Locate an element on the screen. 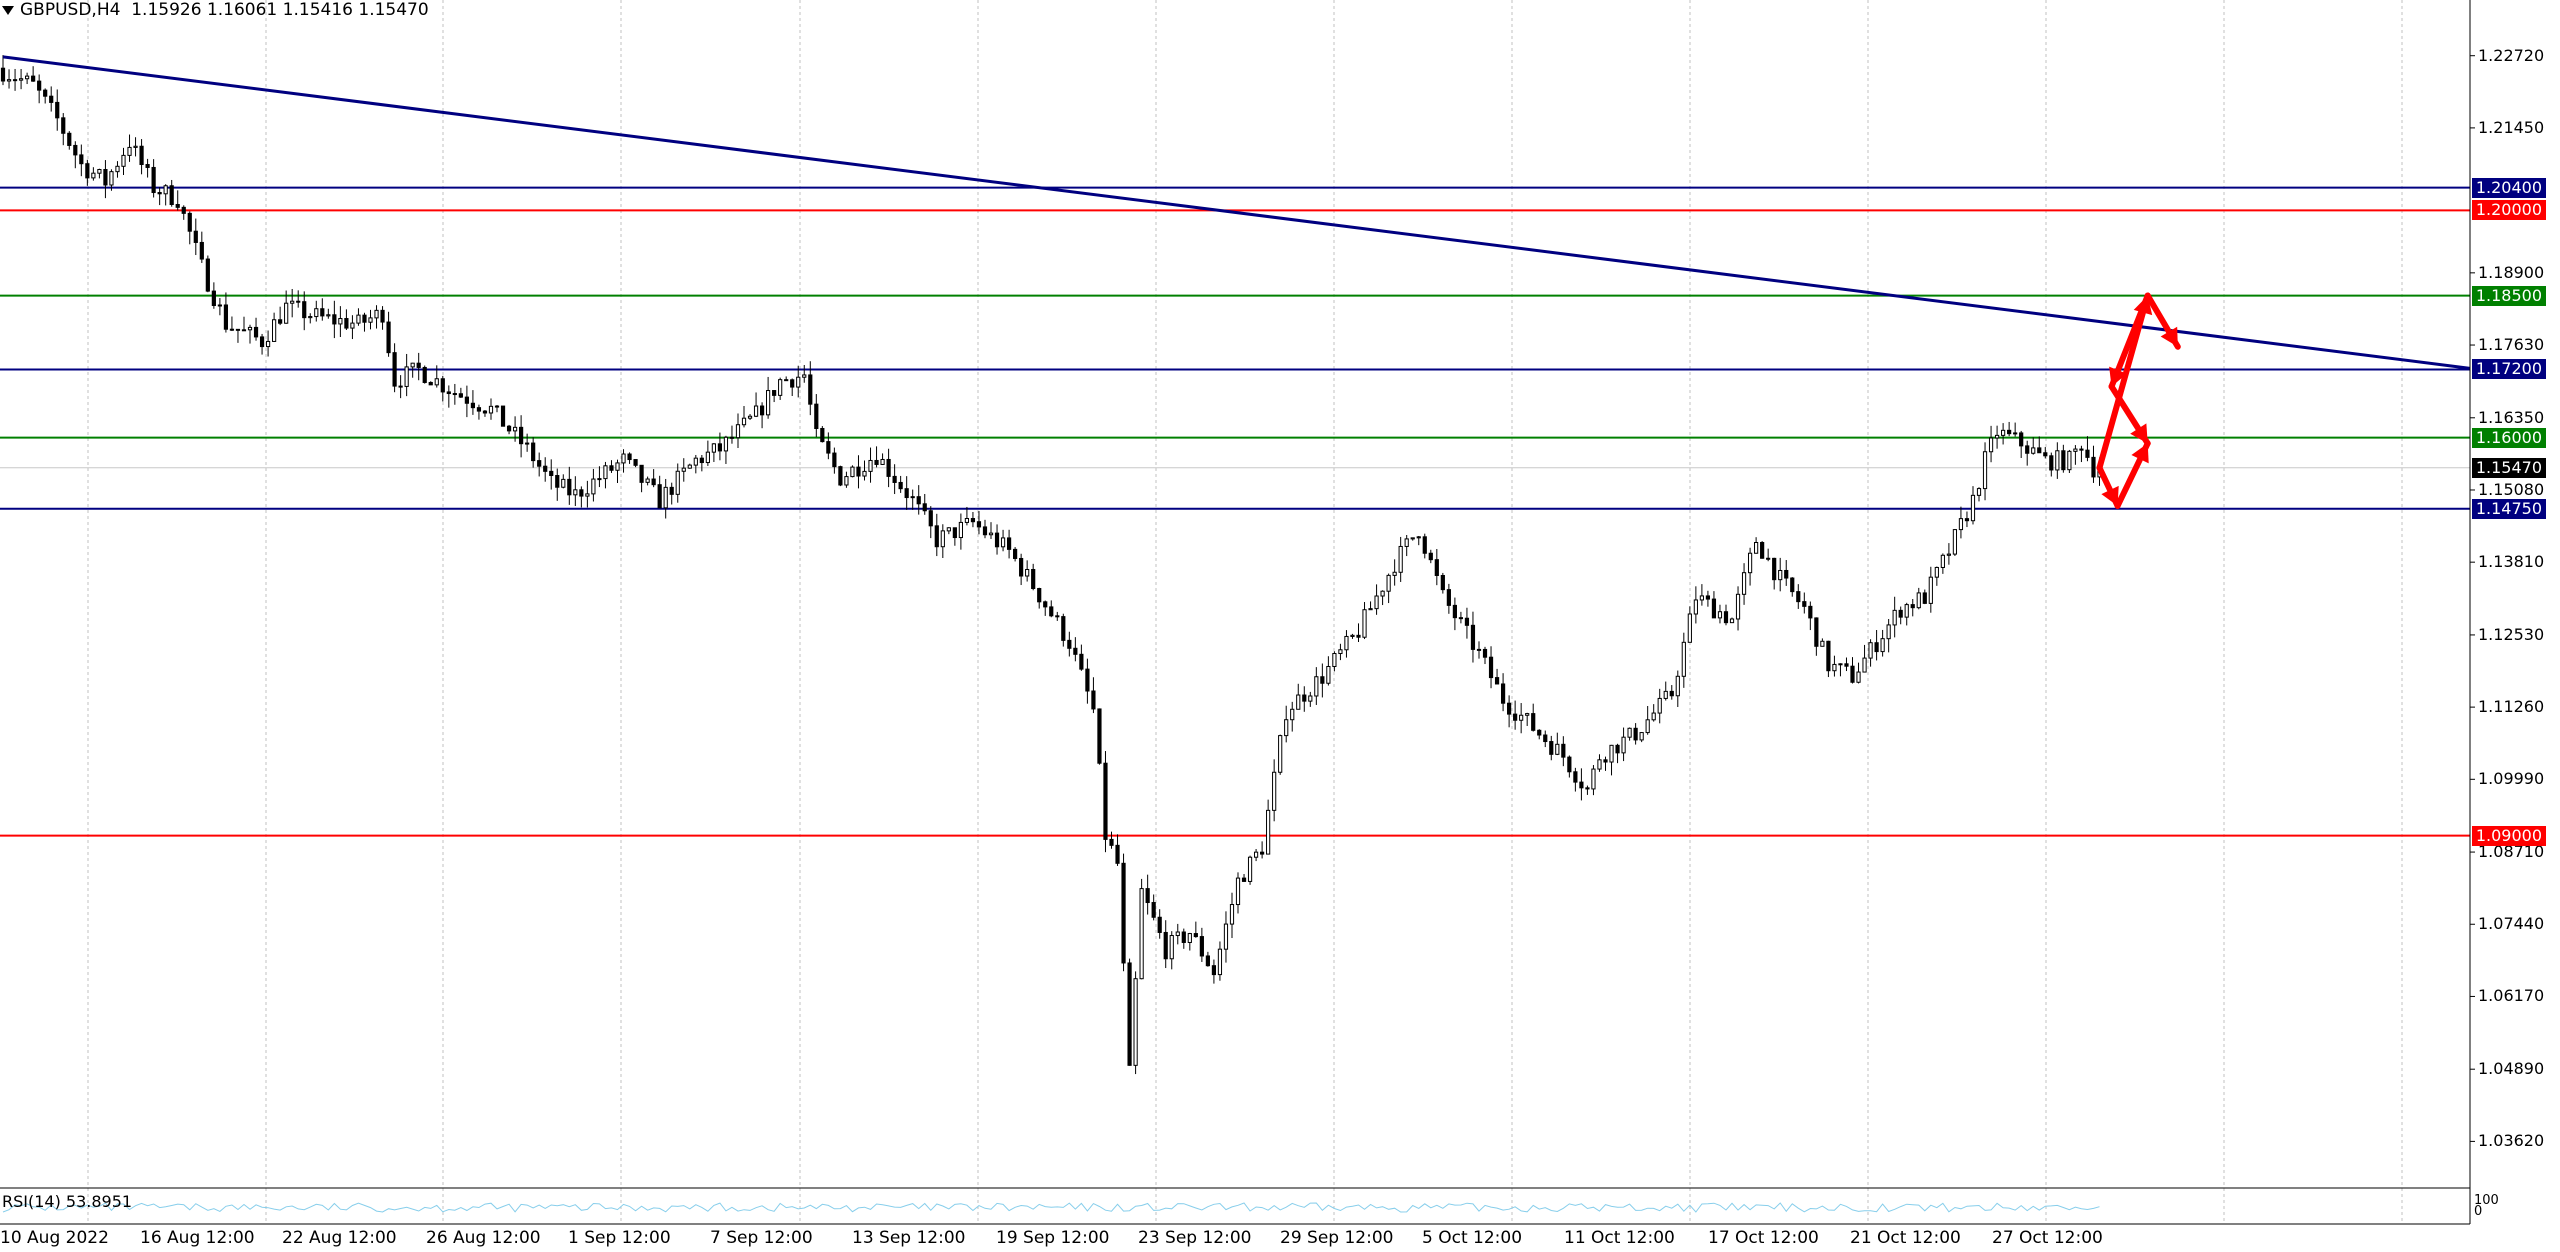  price-axis-label: 1.16350 is located at coordinates (2511, 417).